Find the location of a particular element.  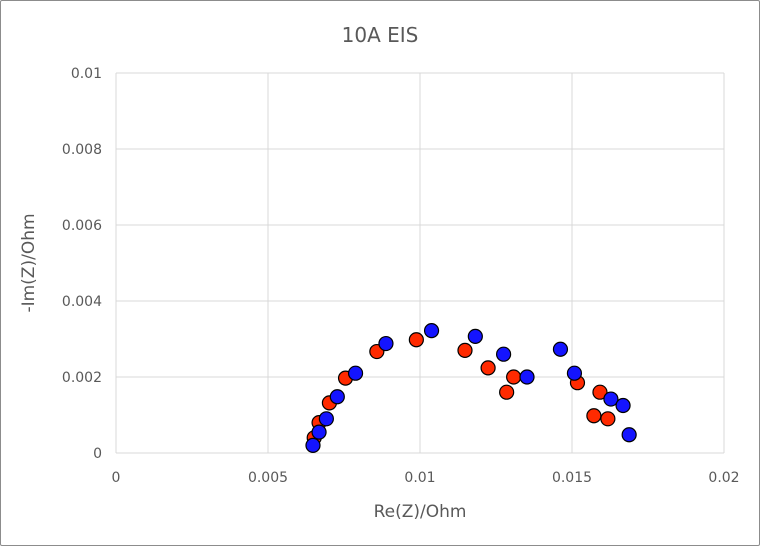

x-axis-label: Re(Z)/Ohm is located at coordinates (420, 512).